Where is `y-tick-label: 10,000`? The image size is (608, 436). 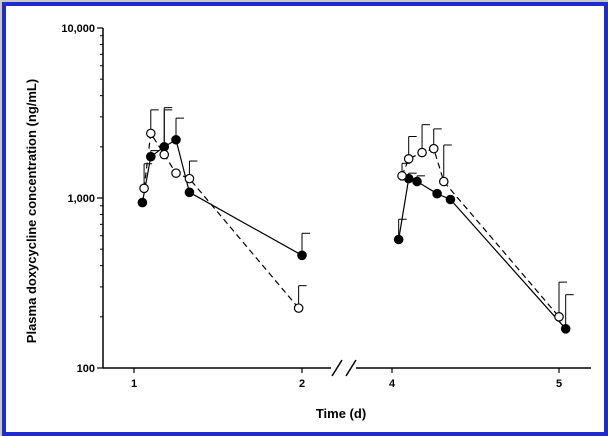
y-tick-label: 10,000 is located at coordinates (78, 29).